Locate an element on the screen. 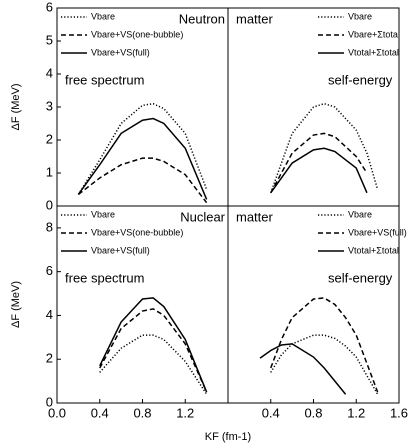  annotation: Nuclear is located at coordinates (202, 216).